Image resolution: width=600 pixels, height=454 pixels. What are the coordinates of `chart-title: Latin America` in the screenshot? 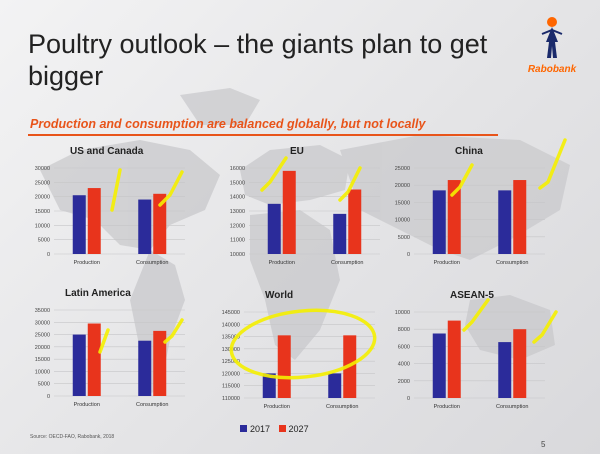 It's located at (98, 293).